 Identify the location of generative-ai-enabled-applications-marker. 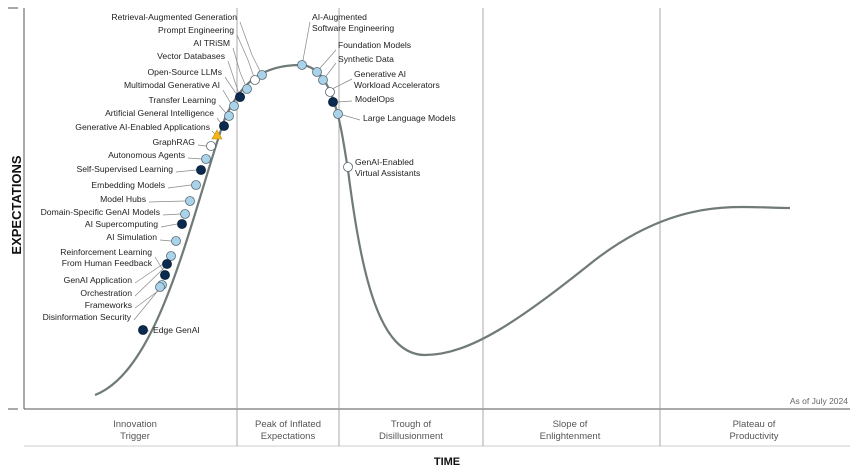
(217, 134).